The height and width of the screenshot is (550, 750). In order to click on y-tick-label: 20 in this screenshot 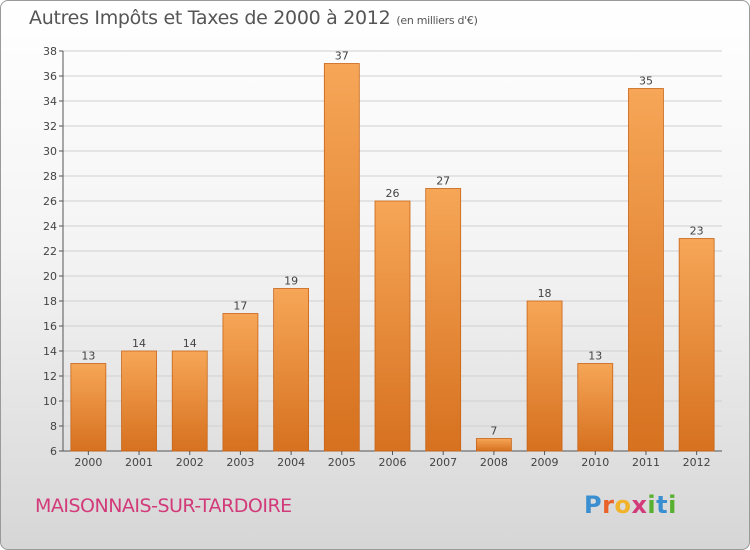, I will do `click(50, 276)`.